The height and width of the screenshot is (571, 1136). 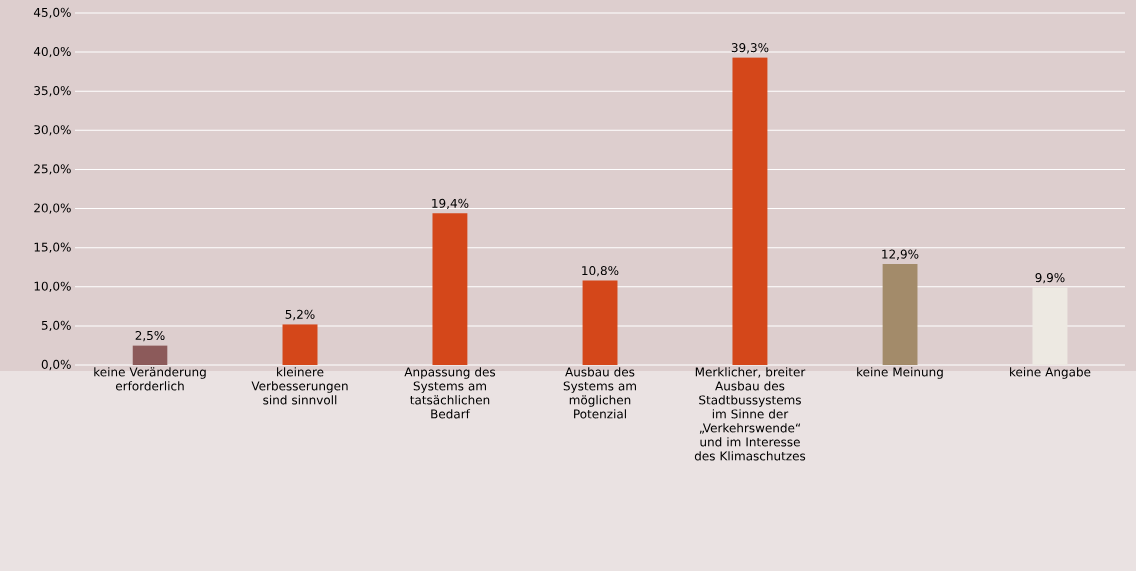 What do you see at coordinates (56, 365) in the screenshot?
I see `y-tick-label: 0,0%` at bounding box center [56, 365].